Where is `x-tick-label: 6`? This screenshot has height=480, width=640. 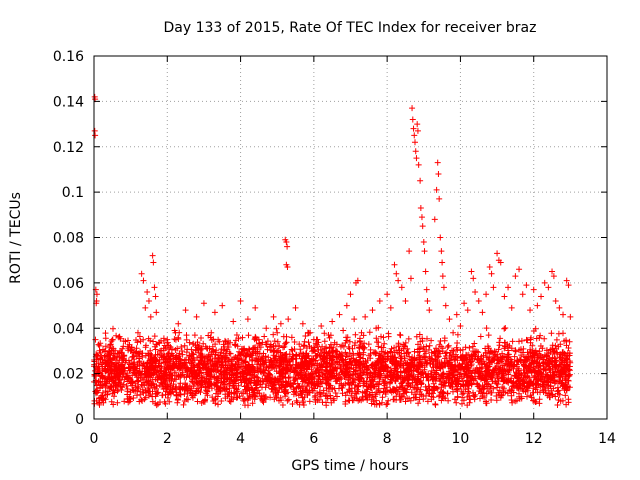
x-tick-label: 6 is located at coordinates (313, 439).